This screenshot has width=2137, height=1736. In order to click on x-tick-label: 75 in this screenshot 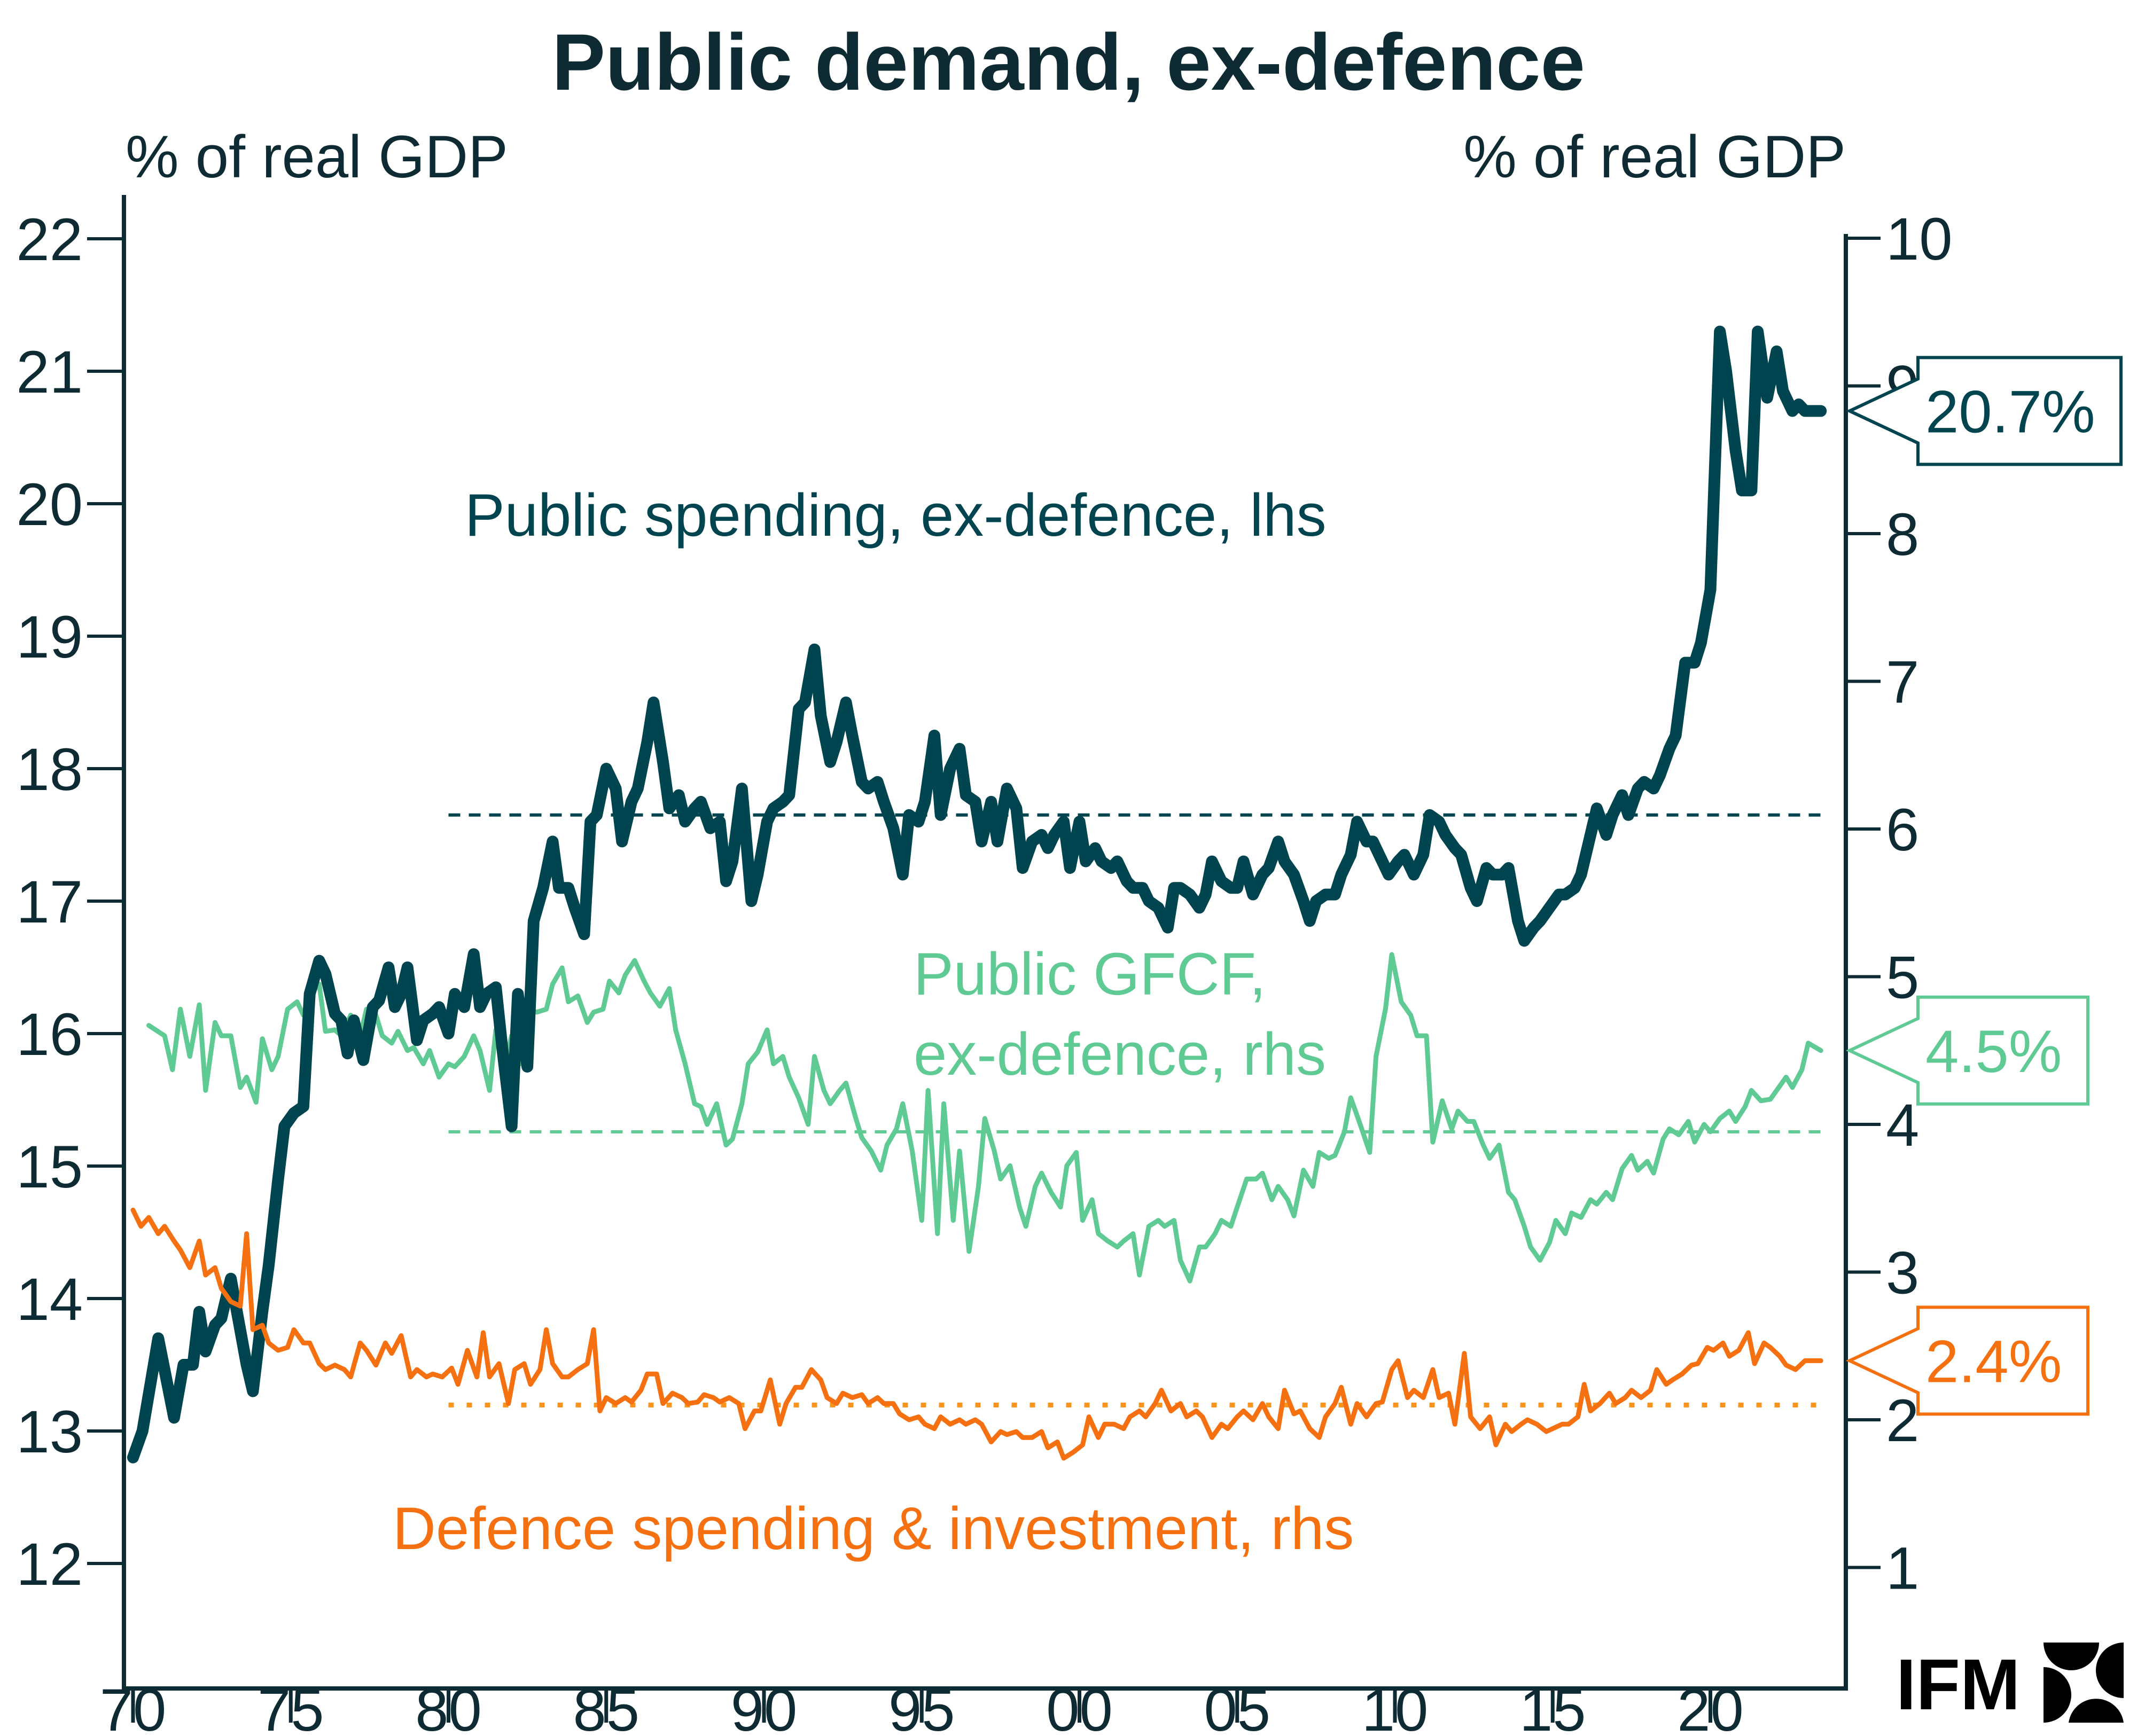, I will do `click(291, 1707)`.